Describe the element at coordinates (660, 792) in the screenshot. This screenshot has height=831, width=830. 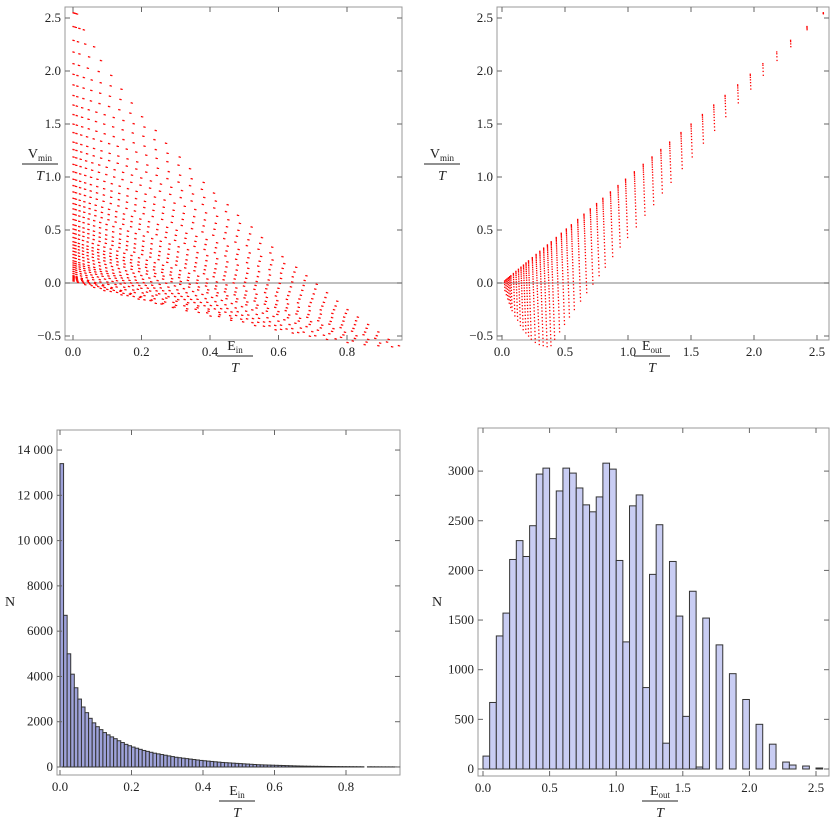
I see `svg-text: Eout` at that location.